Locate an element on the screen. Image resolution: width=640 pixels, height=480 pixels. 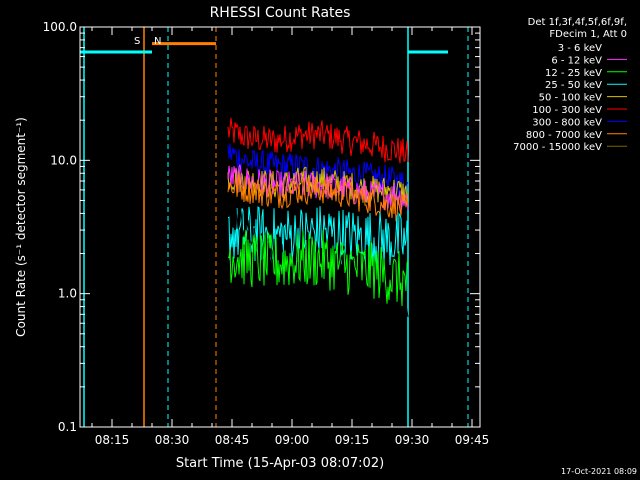
x-tick-label: 09:15 is located at coordinates (352, 440).